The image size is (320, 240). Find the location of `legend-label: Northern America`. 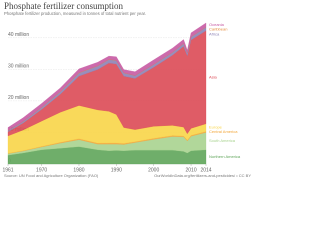

legend-label: Northern America is located at coordinates (225, 156).